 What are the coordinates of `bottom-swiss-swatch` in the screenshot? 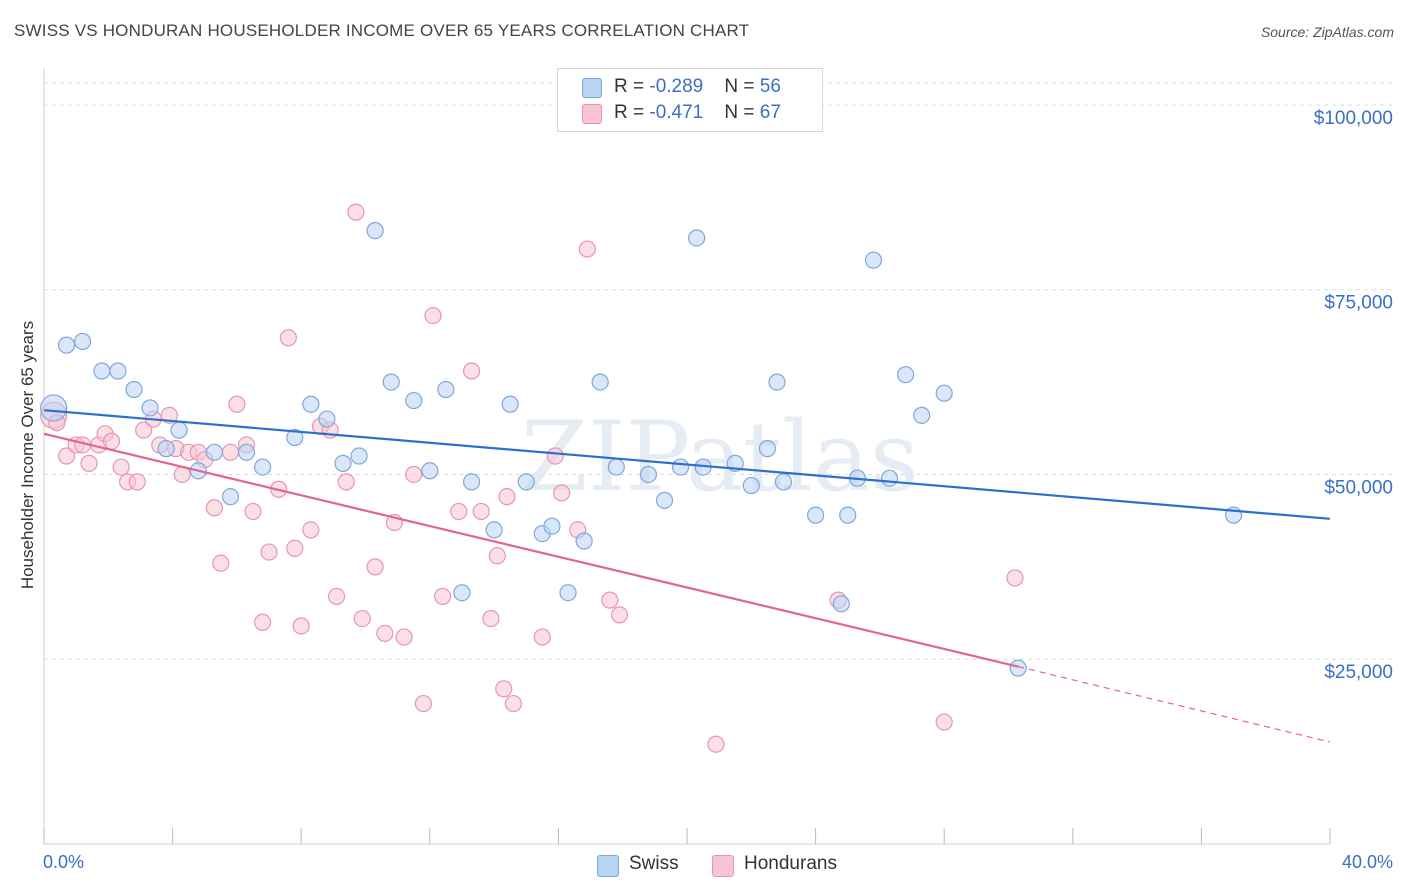 It's located at (608, 866).